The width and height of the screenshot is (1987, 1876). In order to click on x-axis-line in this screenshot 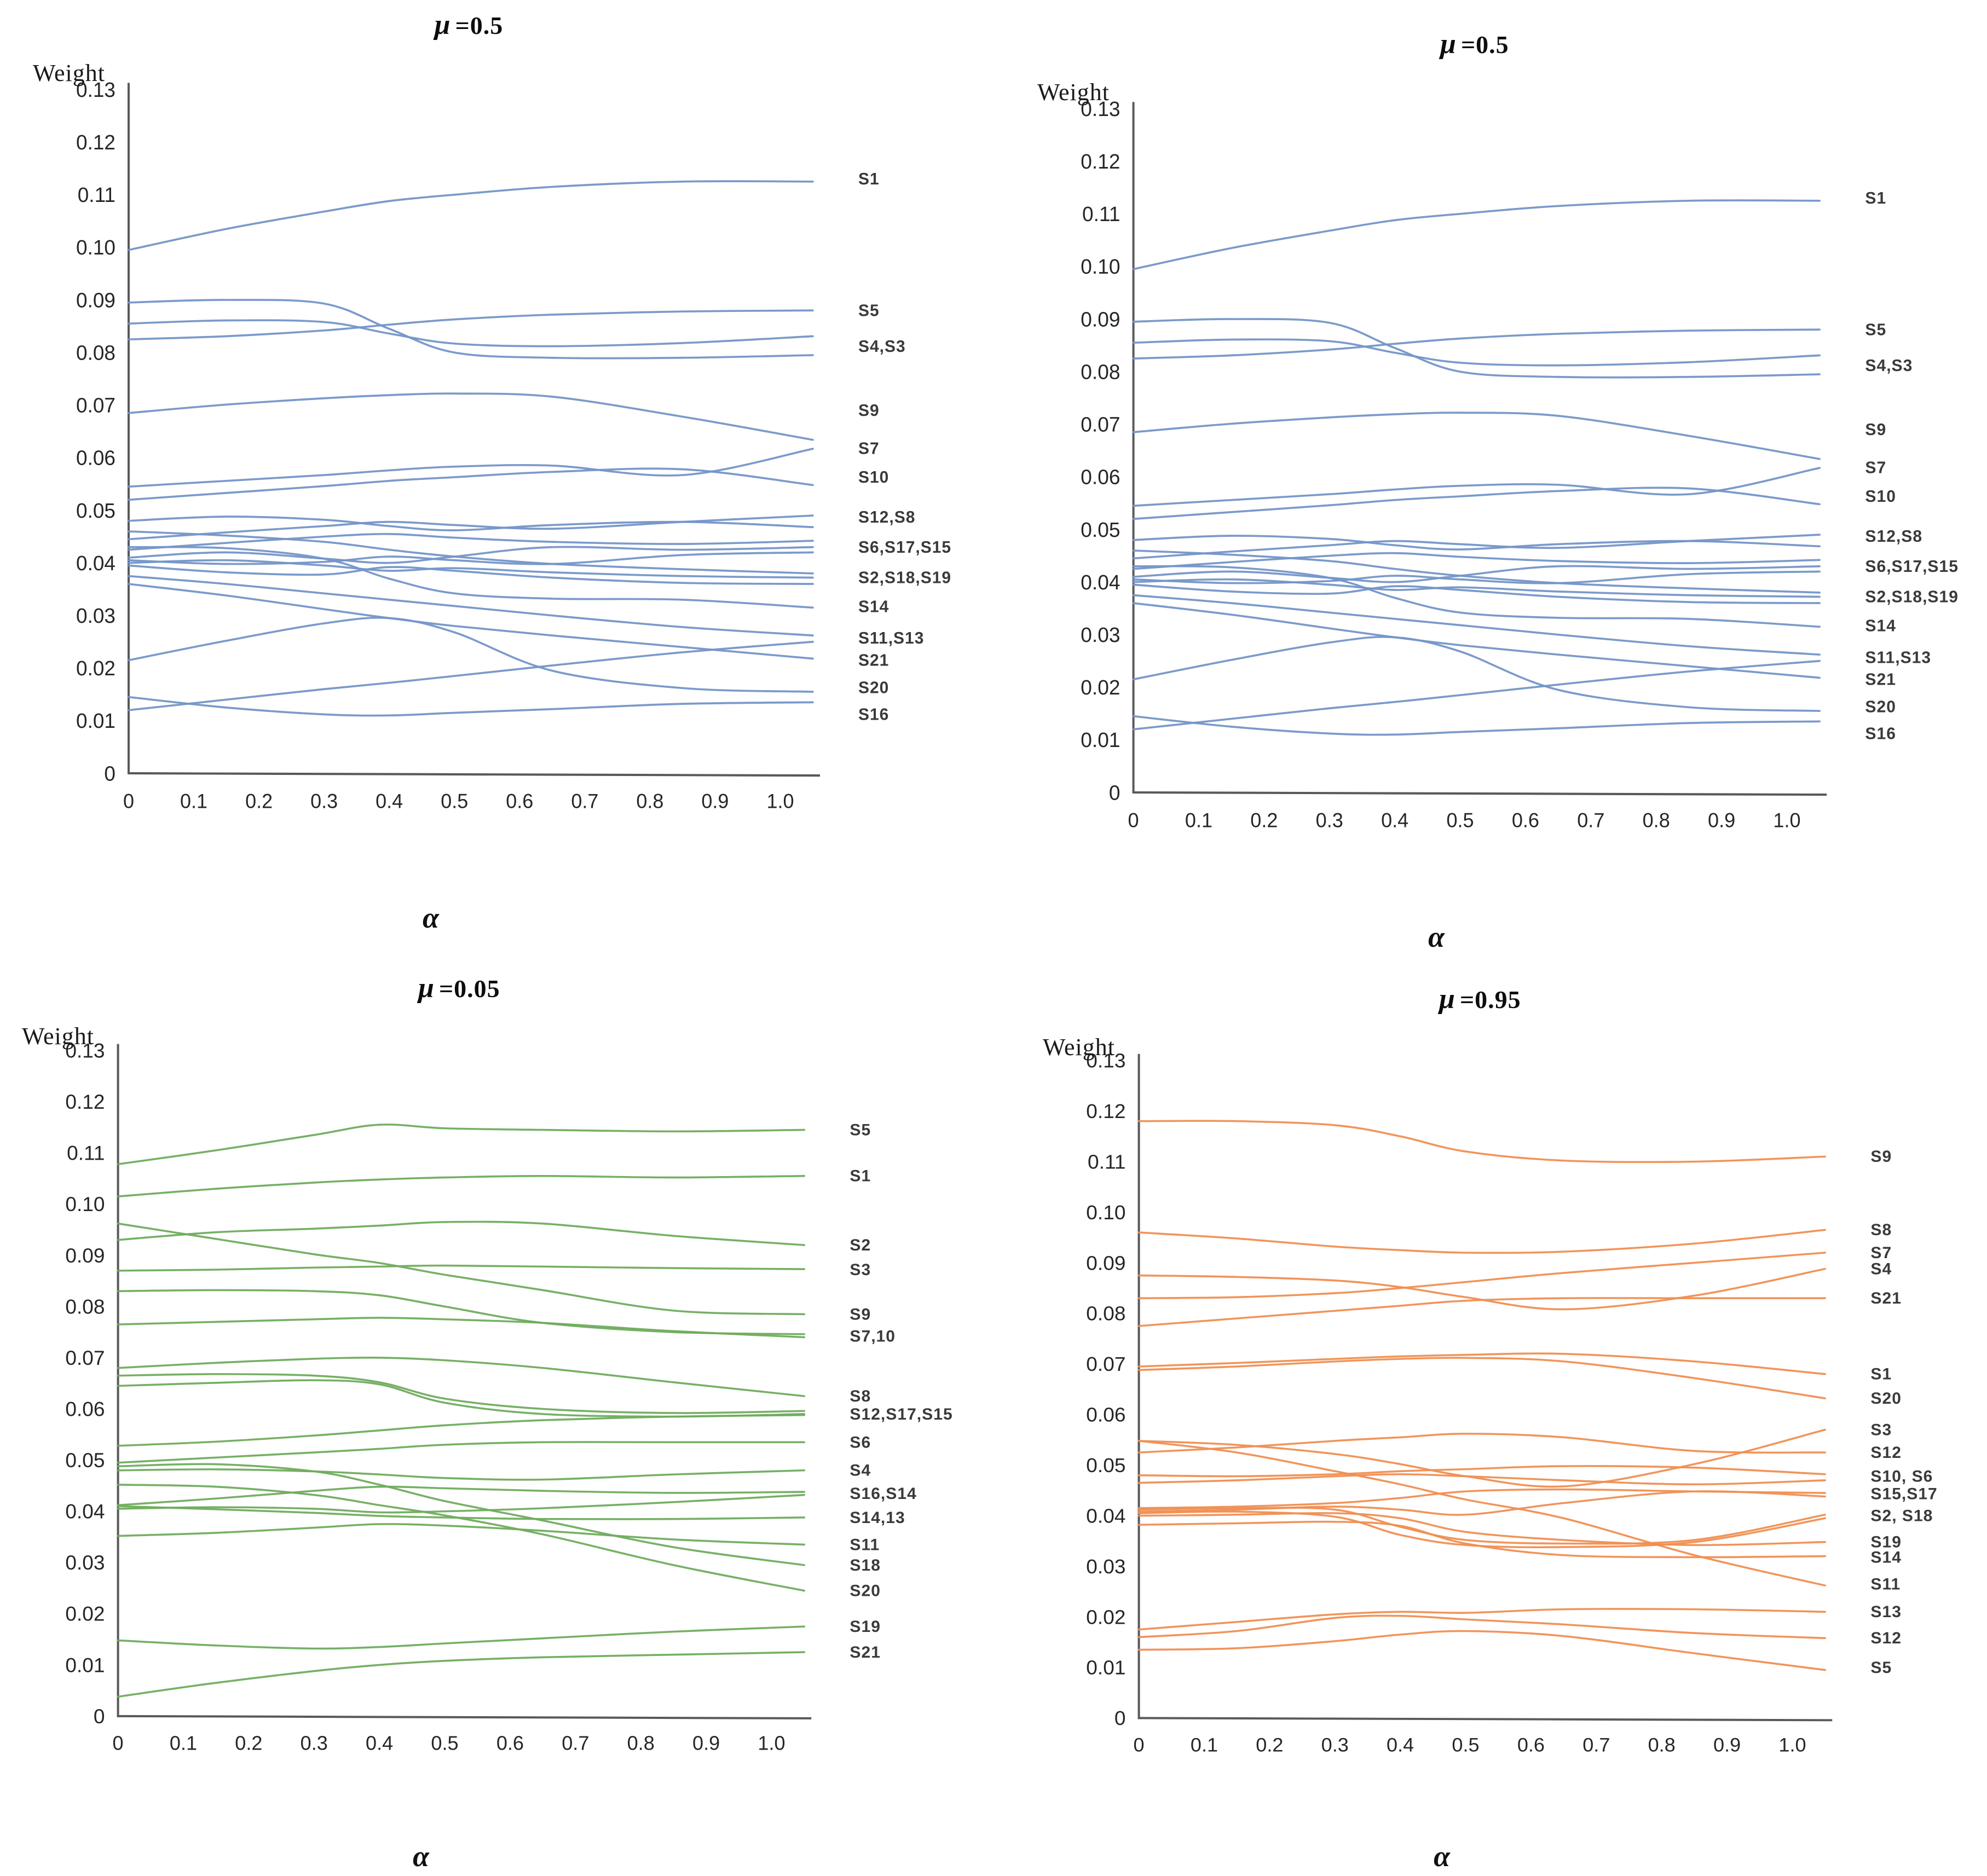, I will do `click(1479, 794)`.